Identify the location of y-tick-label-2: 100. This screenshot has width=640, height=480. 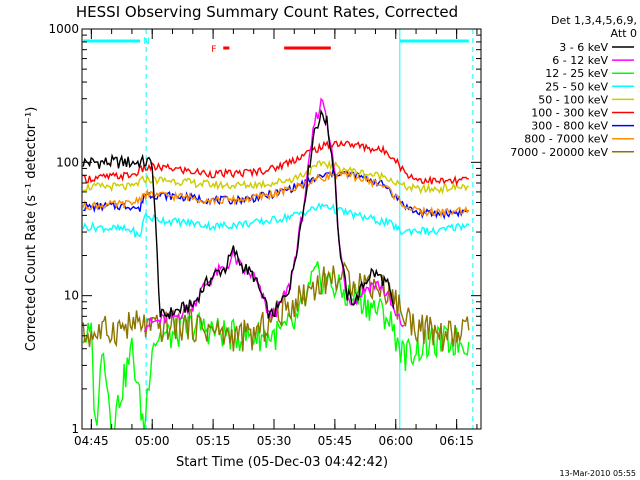
(67, 162).